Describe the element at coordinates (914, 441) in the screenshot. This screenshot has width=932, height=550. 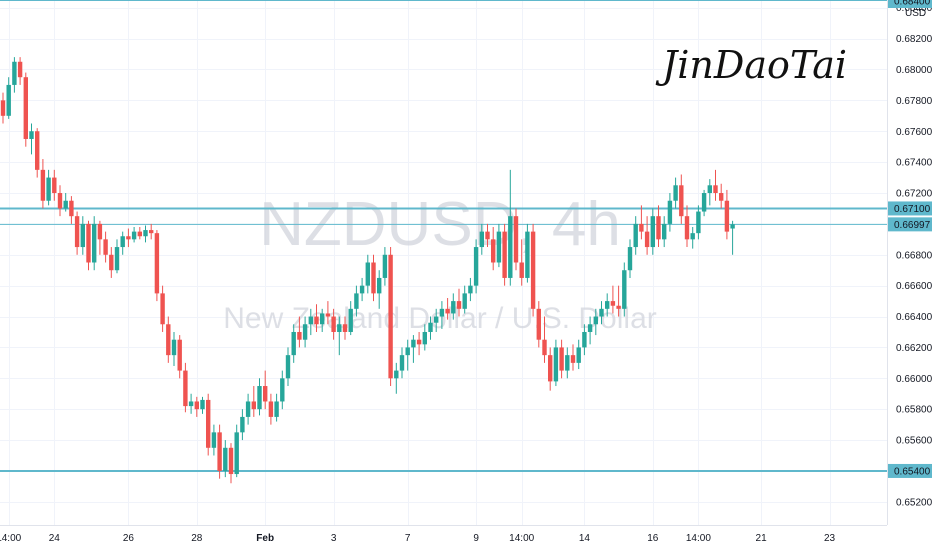
I see `price-tick-label: 0.65600` at that location.